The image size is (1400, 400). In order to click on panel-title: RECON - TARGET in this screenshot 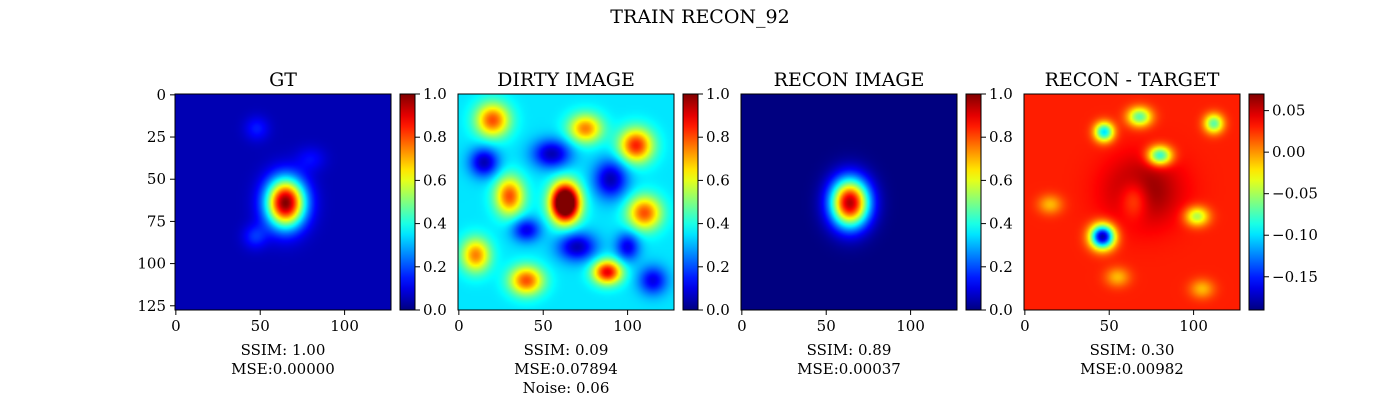, I will do `click(1132, 80)`.